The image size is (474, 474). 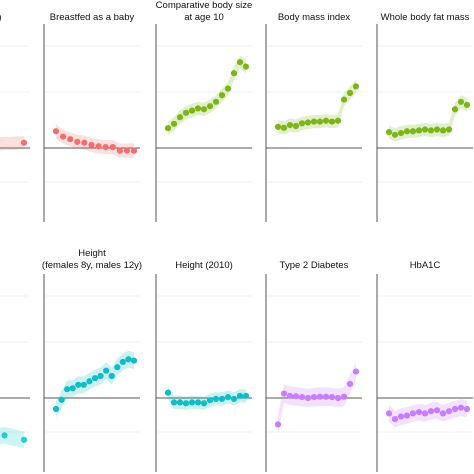 I want to click on panel-title-line: Body mass index, so click(x=314, y=17).